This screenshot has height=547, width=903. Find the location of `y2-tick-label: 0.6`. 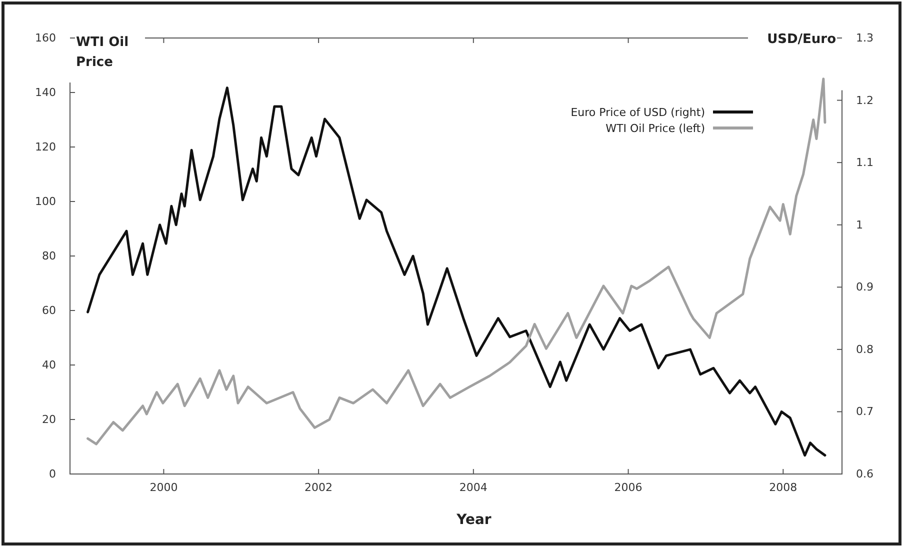

y2-tick-label: 0.6 is located at coordinates (865, 474).